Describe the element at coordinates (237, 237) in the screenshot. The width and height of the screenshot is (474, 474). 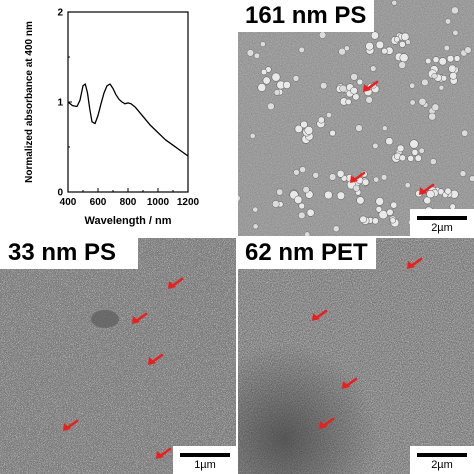
I see `panel-divider-horizontal` at that location.